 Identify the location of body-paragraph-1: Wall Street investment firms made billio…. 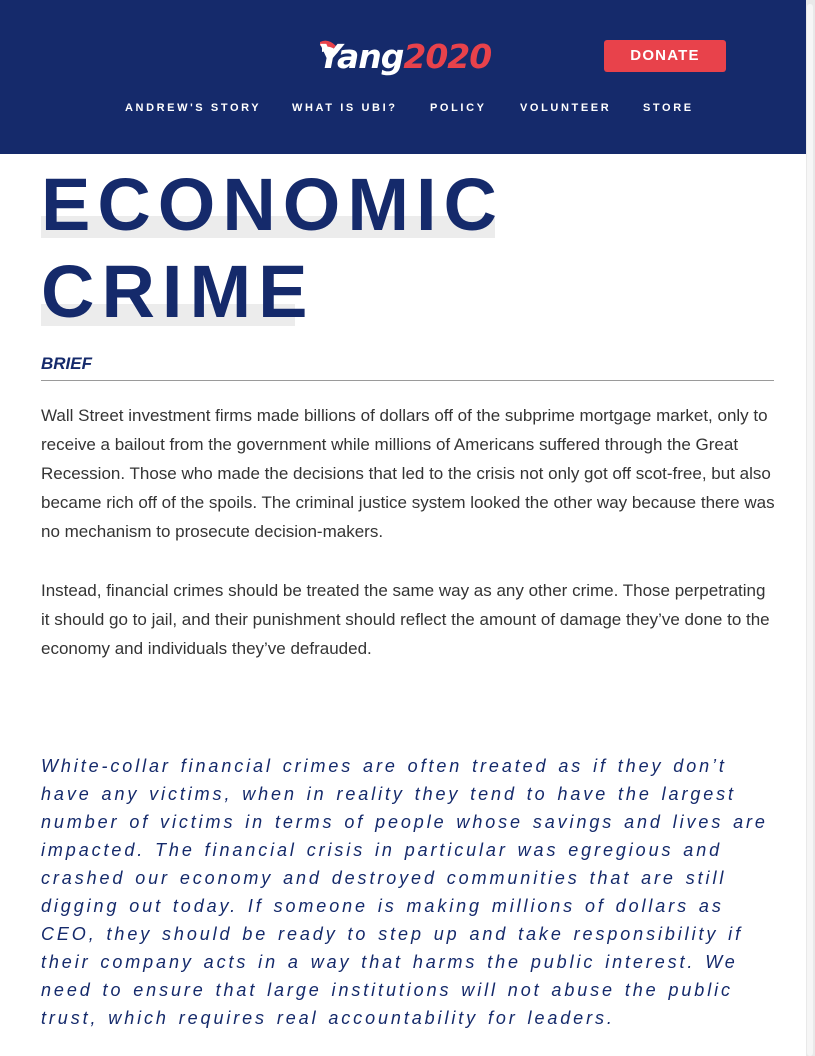
(408, 473).